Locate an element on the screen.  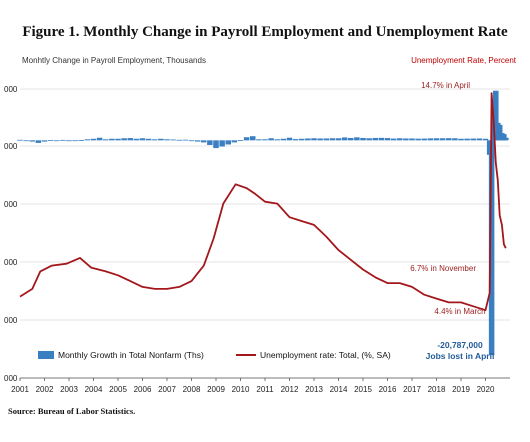
x-tick-label: 2012 is located at coordinates (290, 389).